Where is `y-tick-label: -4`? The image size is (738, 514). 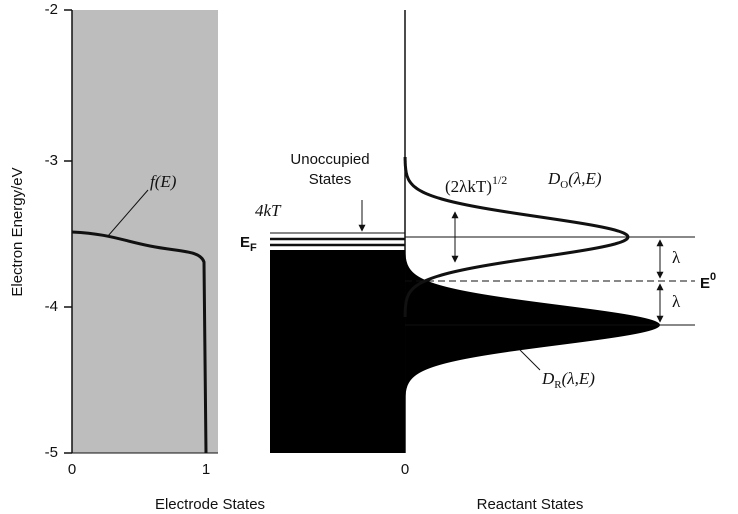 y-tick-label: -4 is located at coordinates (51, 306).